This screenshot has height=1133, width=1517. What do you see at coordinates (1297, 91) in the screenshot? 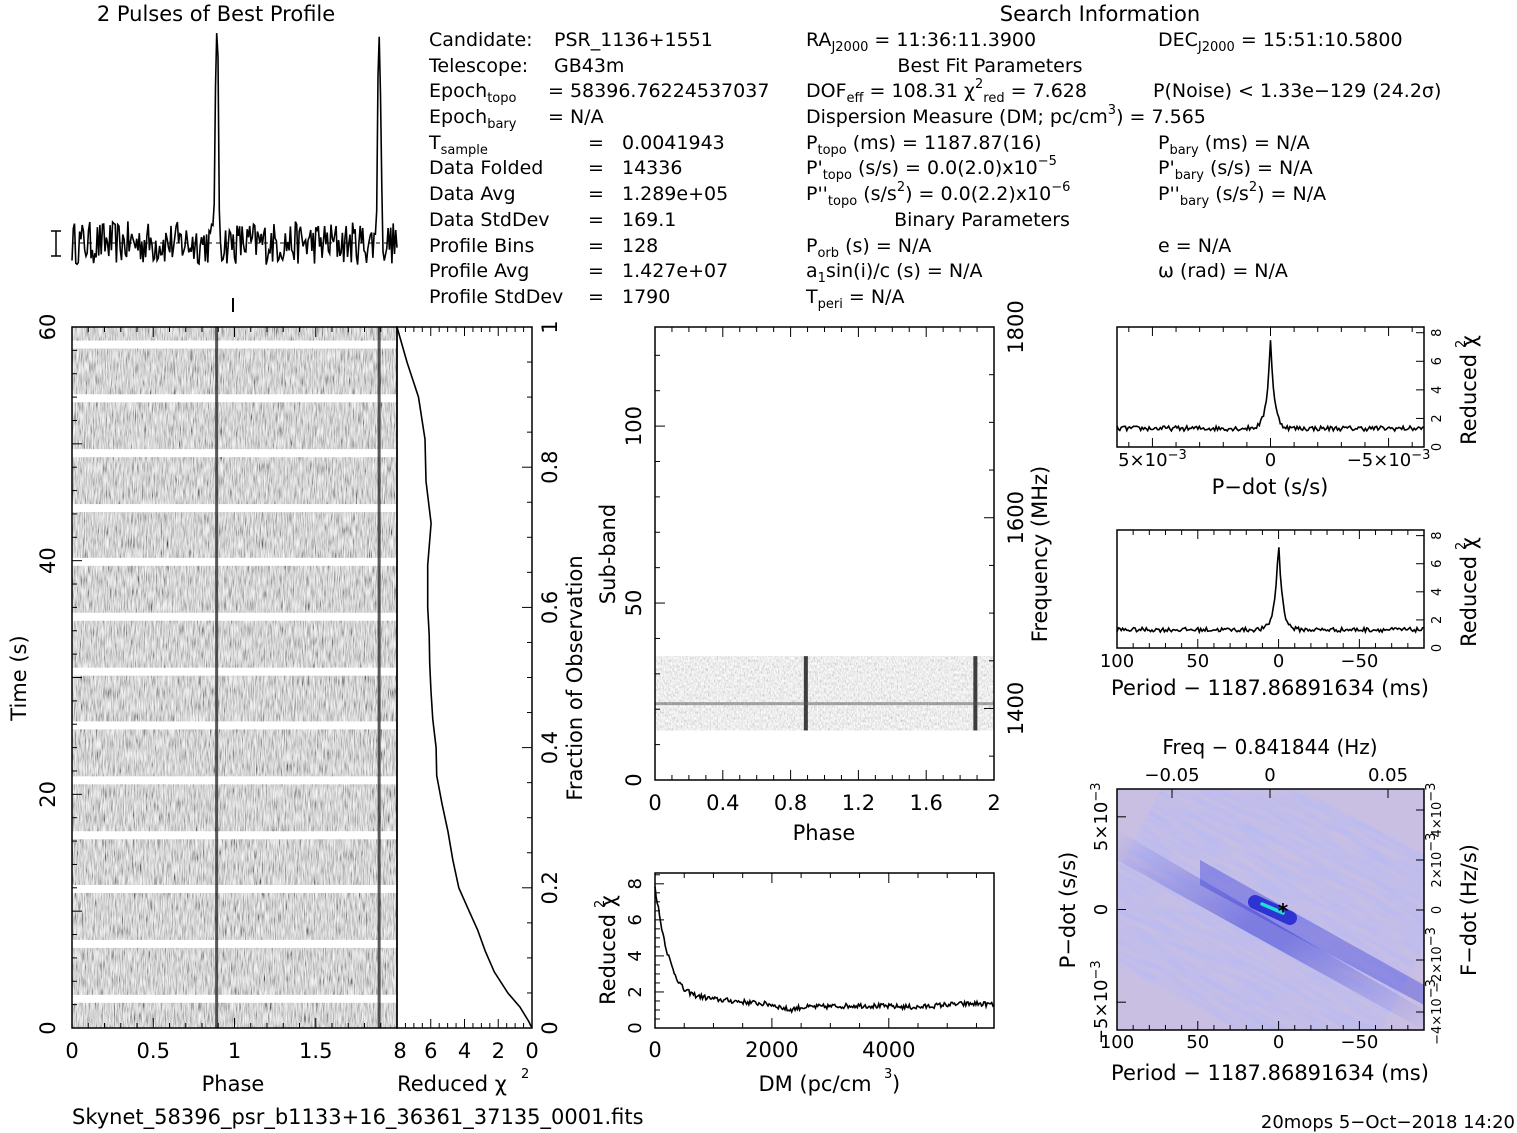
I see `pnoise-value: P(Noise) < 1.33e−129 (24.2σ)` at bounding box center [1297, 91].